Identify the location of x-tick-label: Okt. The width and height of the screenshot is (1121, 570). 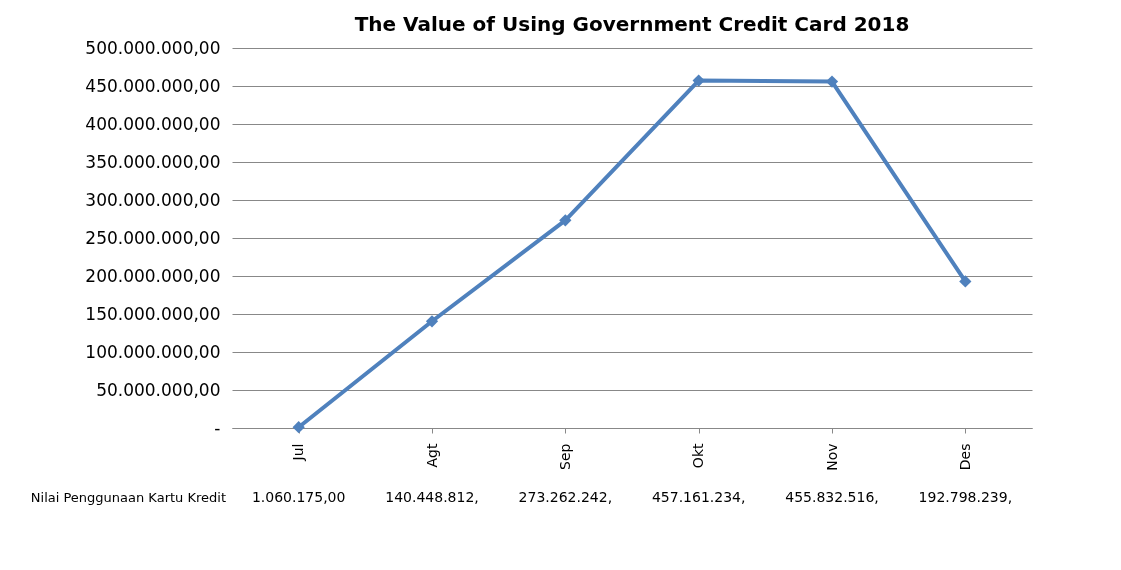
(698, 456).